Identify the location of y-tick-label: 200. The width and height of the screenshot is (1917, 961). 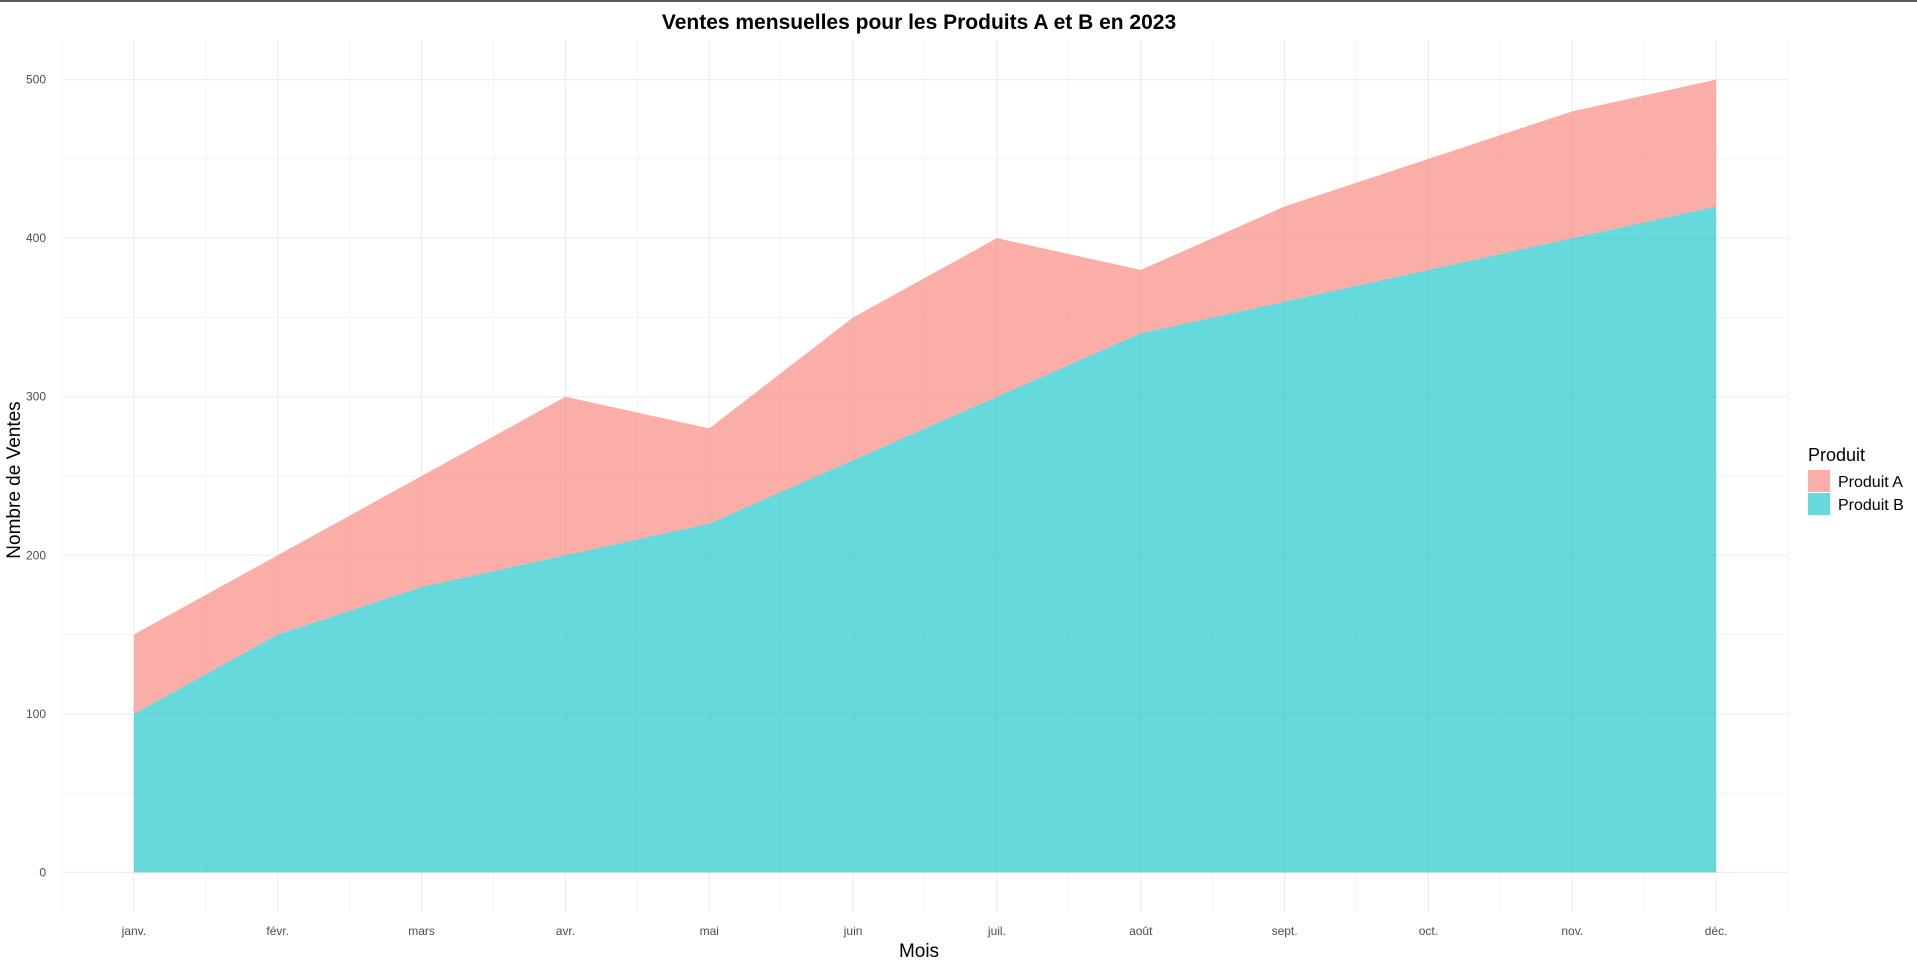
(36, 555).